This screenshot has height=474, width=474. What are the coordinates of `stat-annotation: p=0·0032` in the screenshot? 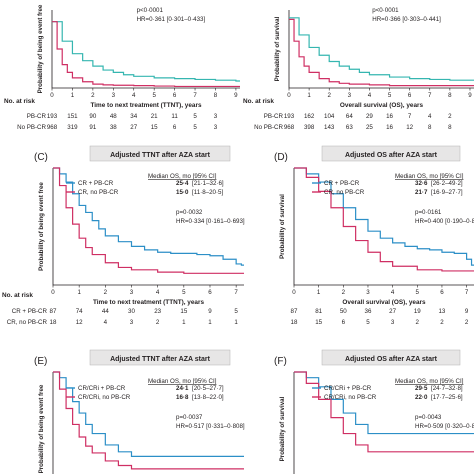 It's located at (189, 212).